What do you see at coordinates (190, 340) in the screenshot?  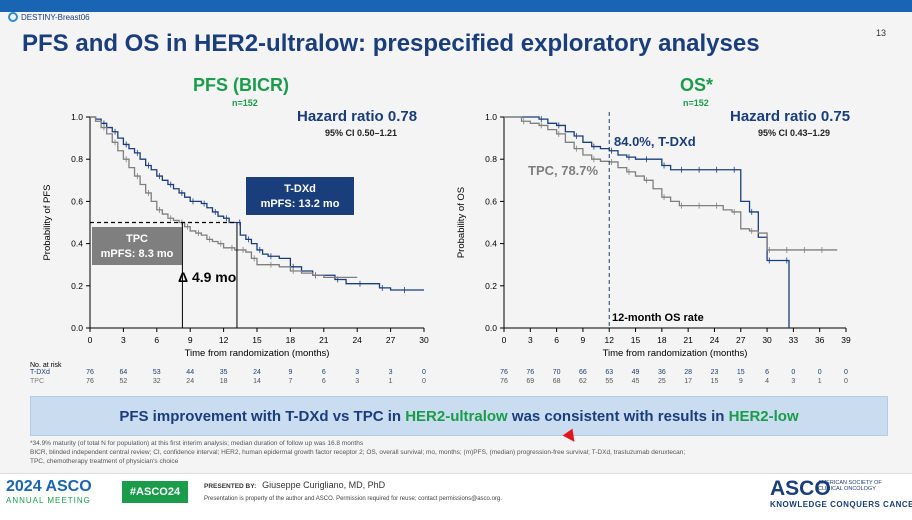 I see `pfs-x-tick-label: 9` at bounding box center [190, 340].